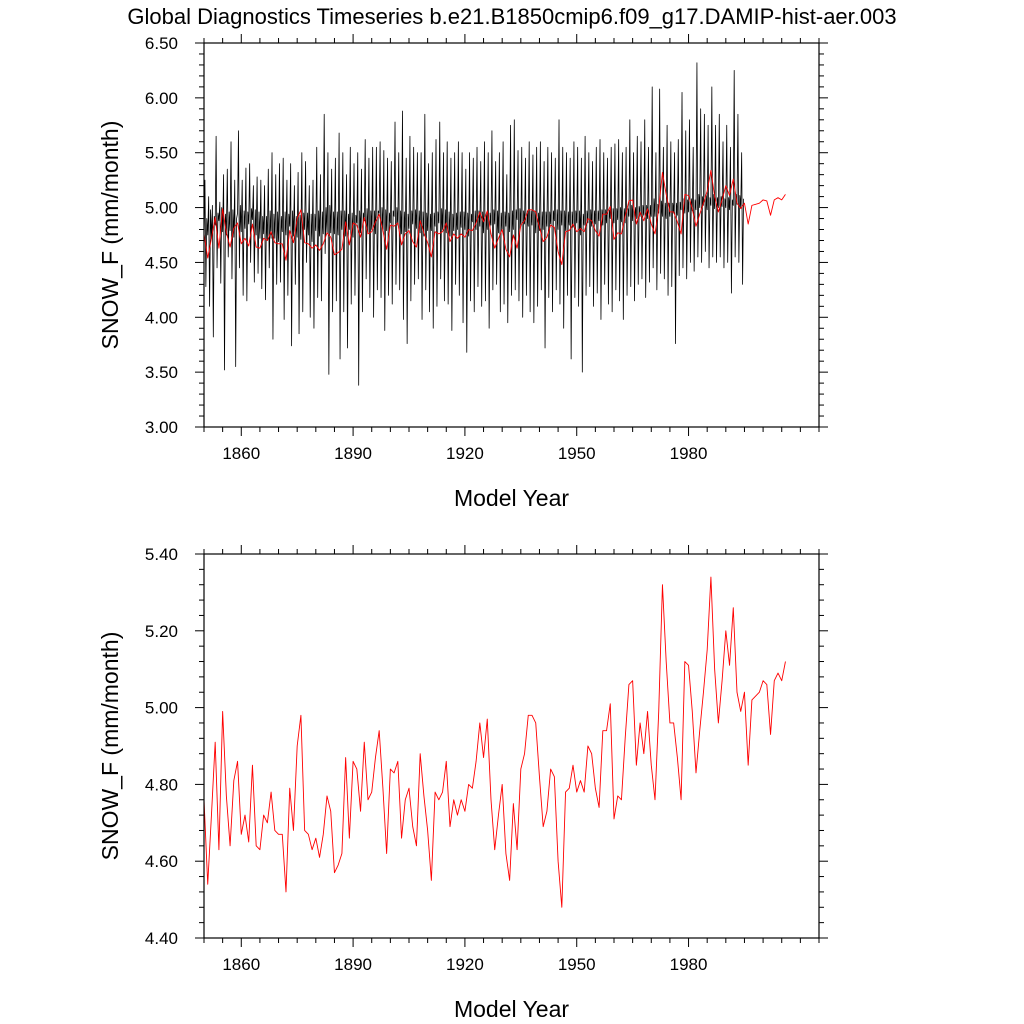  I want to click on annual-series-line, so click(495, 217).